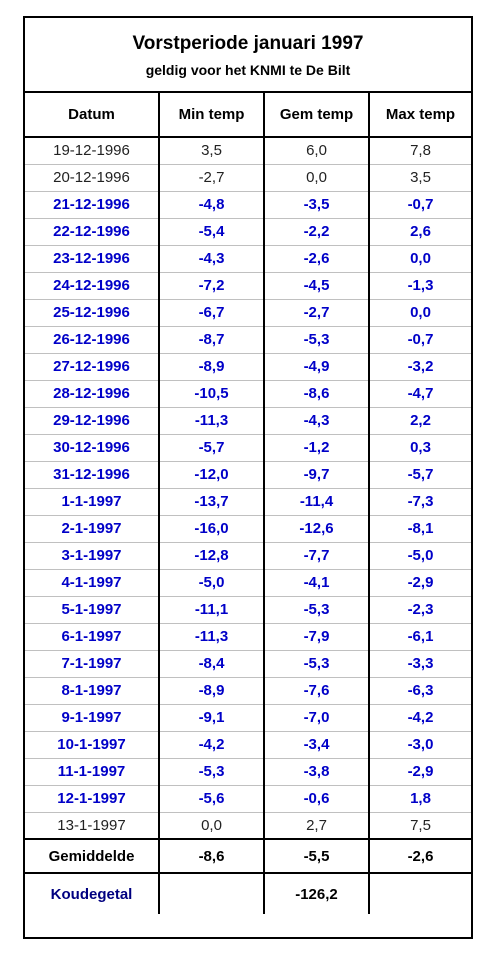 The width and height of the screenshot is (495, 956). I want to click on cell-min-temp: -12,8, so click(212, 556).